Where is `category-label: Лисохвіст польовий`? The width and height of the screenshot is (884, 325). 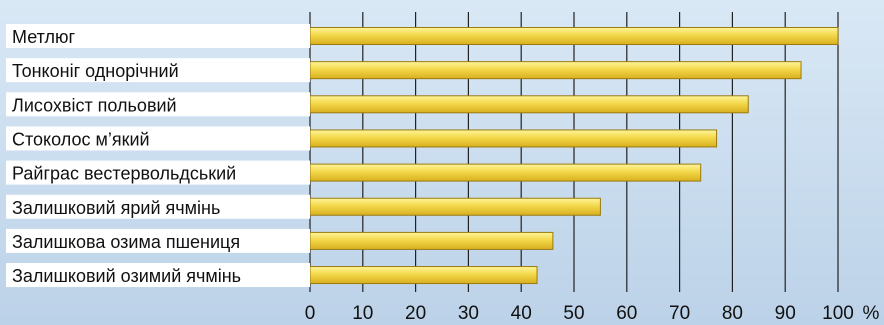 category-label: Лисохвіст польовий is located at coordinates (94, 105).